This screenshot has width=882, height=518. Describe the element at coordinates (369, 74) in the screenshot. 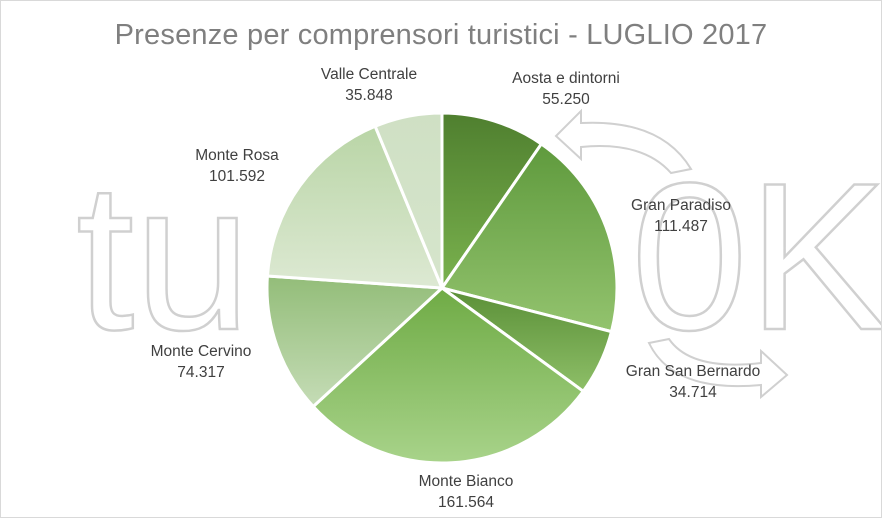

I see `slice-category-label: Valle Centrale` at that location.